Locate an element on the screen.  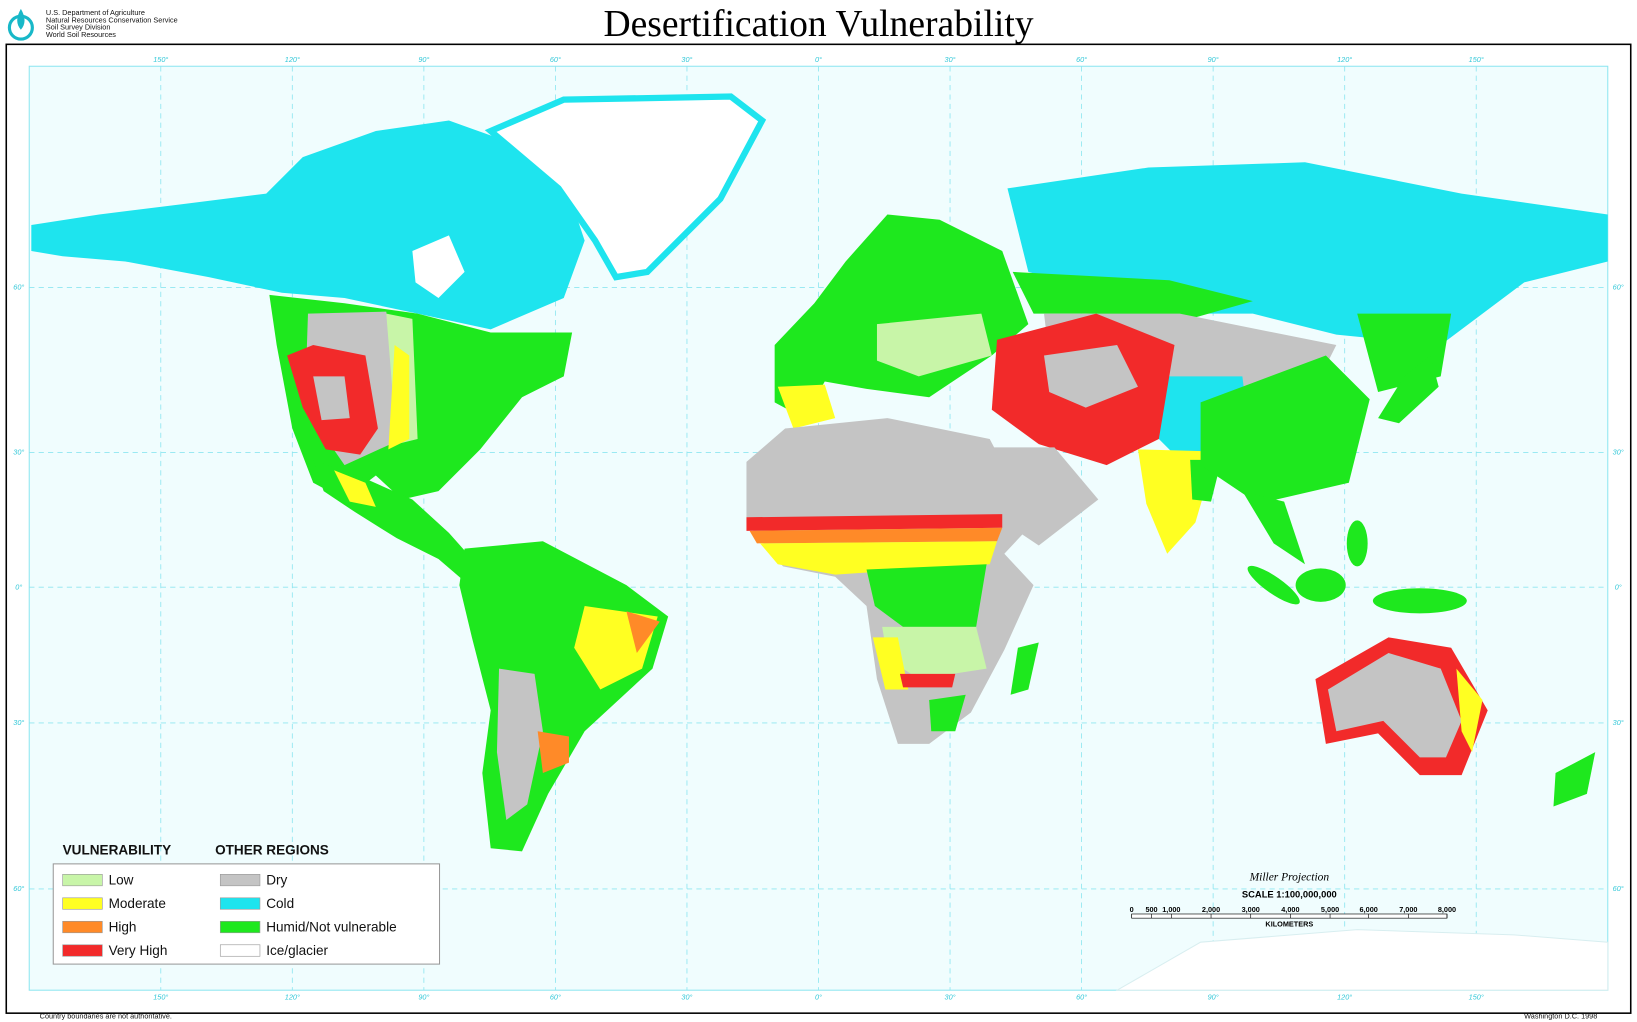
legend-label: Very High is located at coordinates (138, 950).